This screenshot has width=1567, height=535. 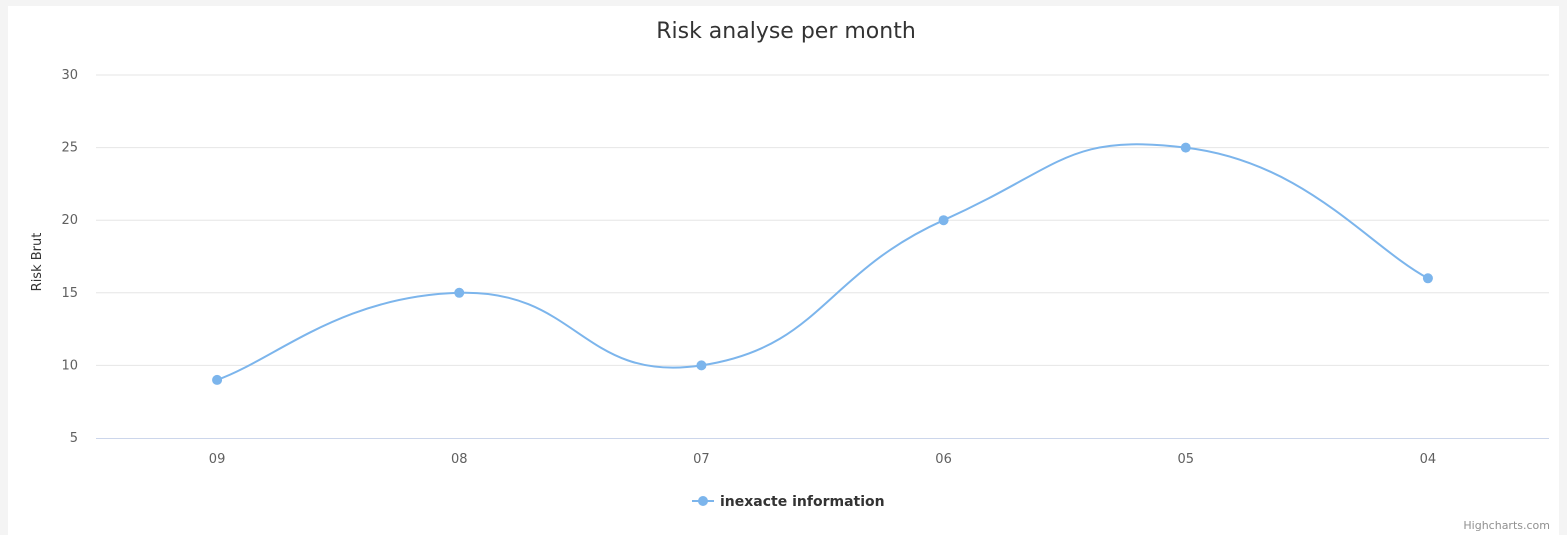 I want to click on y-axis-ticks: 5 10 15 20 25 30, so click(x=69, y=257).